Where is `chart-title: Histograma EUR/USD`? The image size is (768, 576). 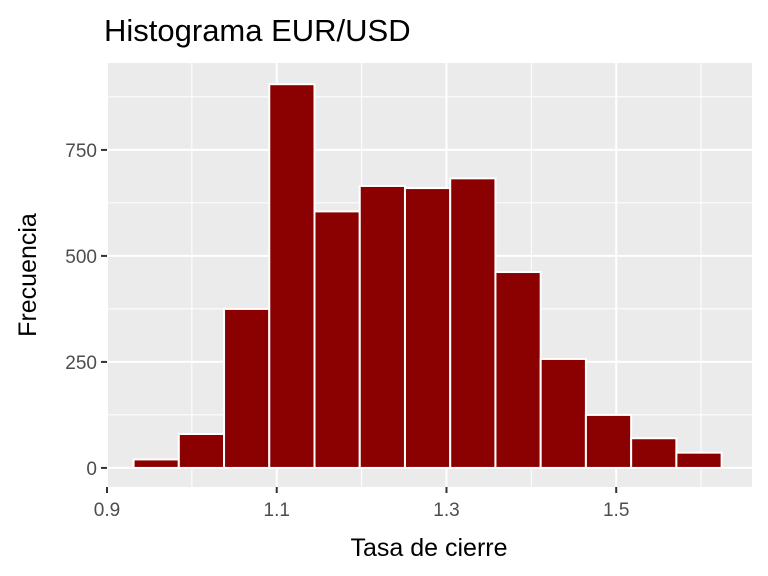
chart-title: Histograma EUR/USD is located at coordinates (257, 30).